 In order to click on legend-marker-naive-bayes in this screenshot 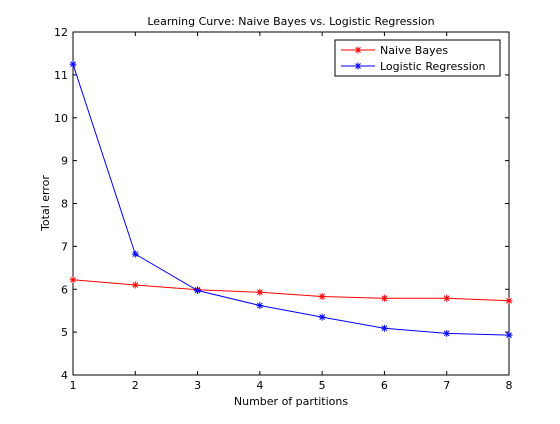, I will do `click(358, 50)`.